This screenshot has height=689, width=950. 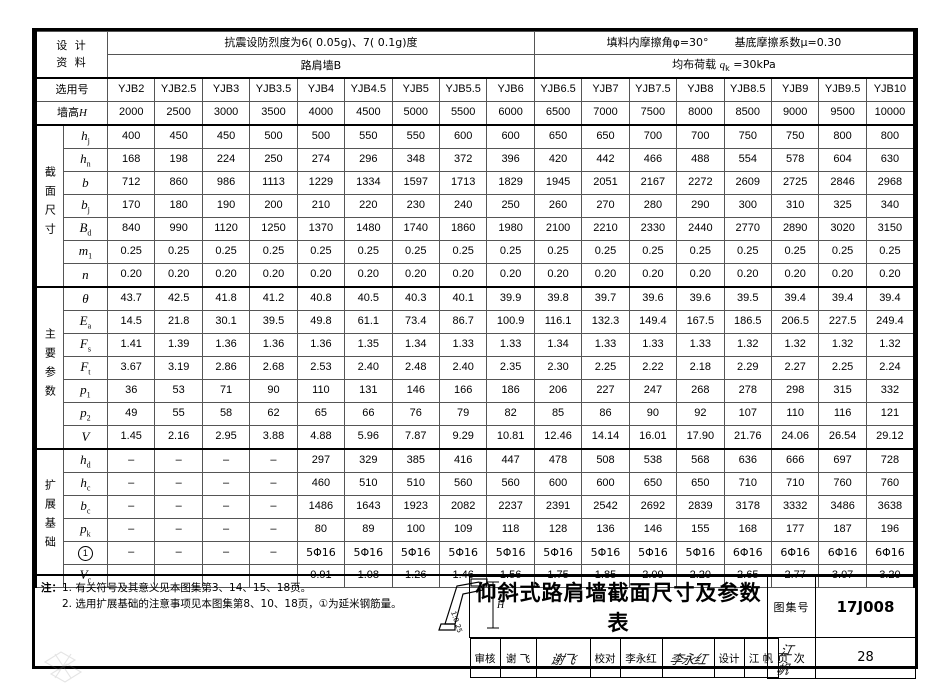 I want to click on data-cell: 2051, so click(x=605, y=183).